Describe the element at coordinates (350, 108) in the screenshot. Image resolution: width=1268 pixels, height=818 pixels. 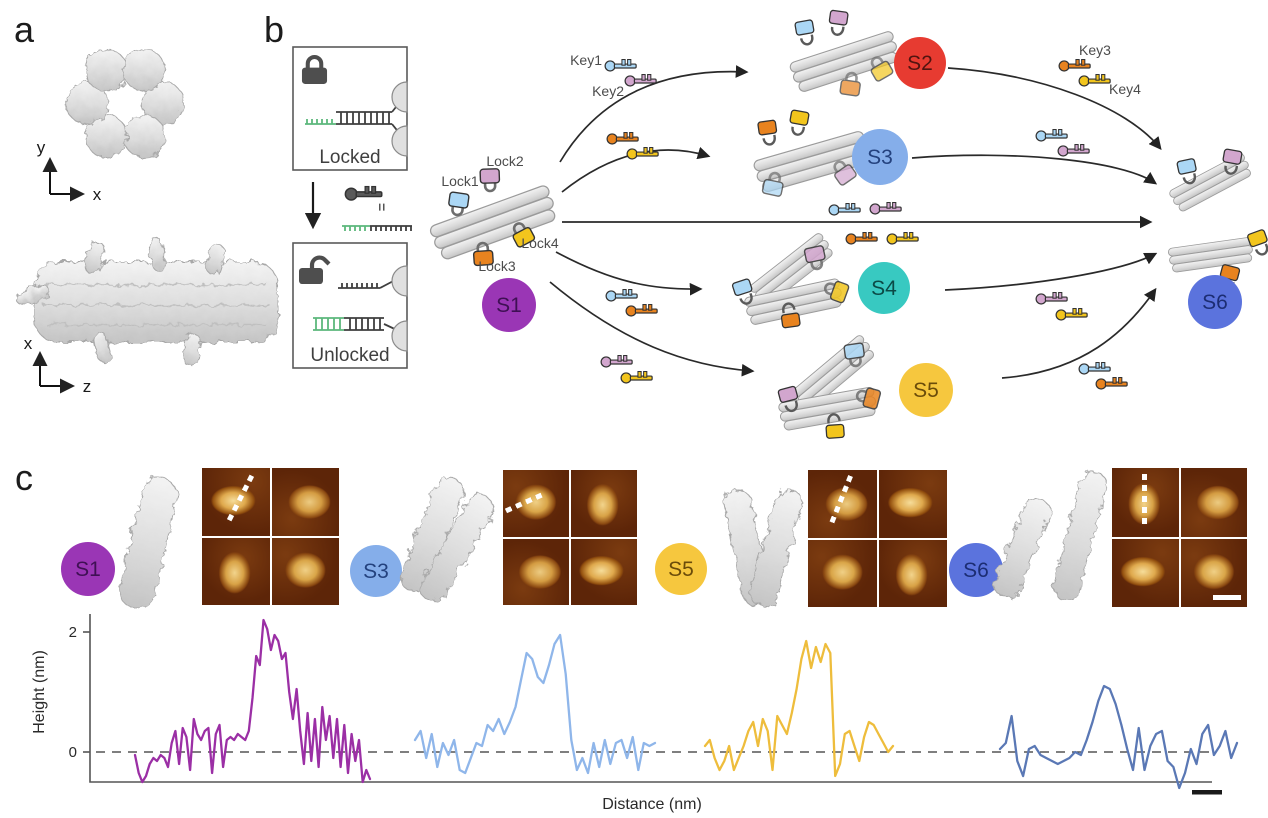
I see `locked-box: Locked` at that location.